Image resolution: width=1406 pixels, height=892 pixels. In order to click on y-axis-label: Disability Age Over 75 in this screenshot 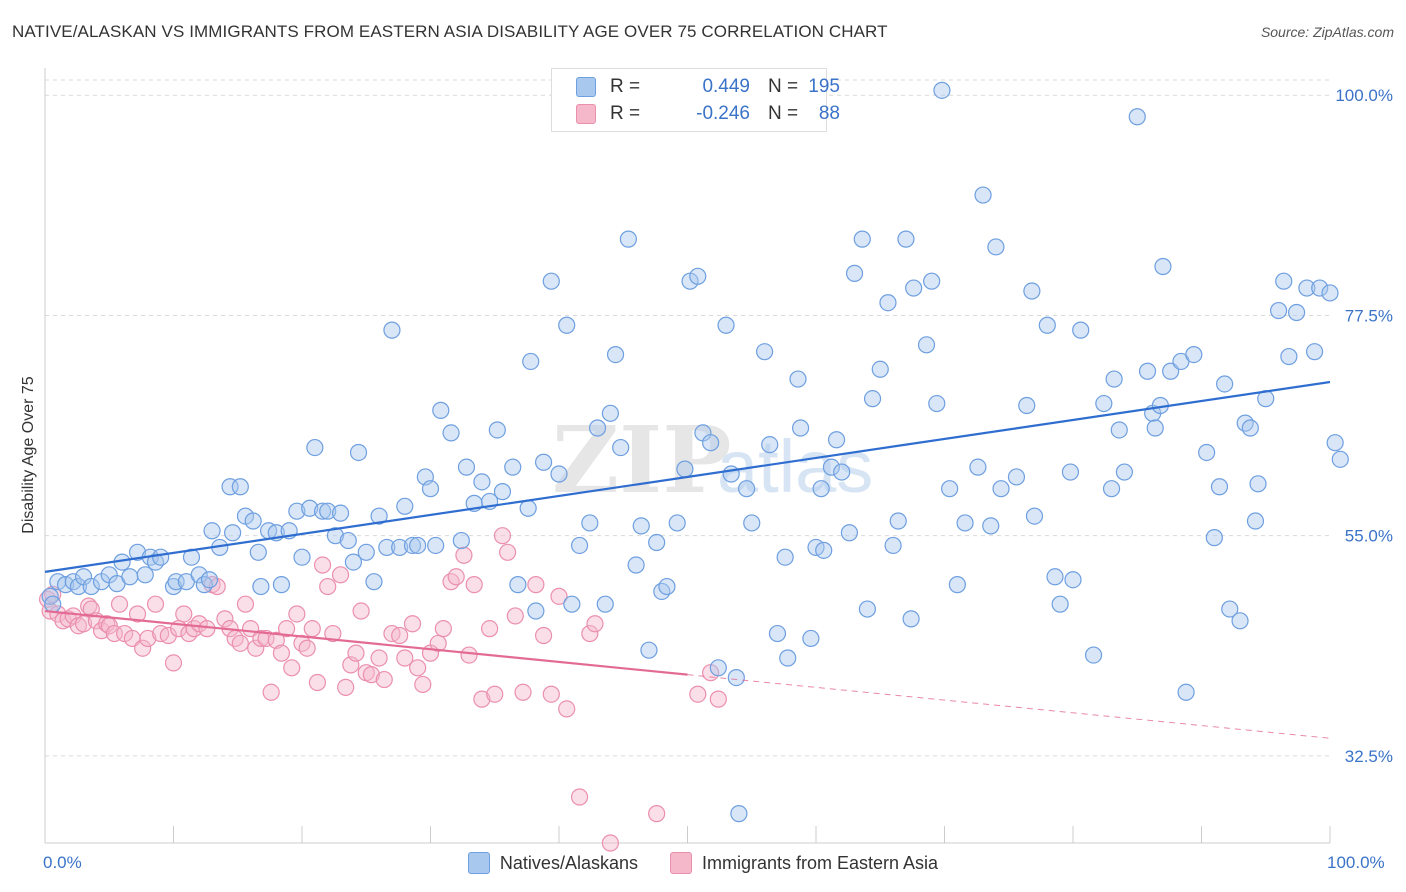, I will do `click(28, 455)`.